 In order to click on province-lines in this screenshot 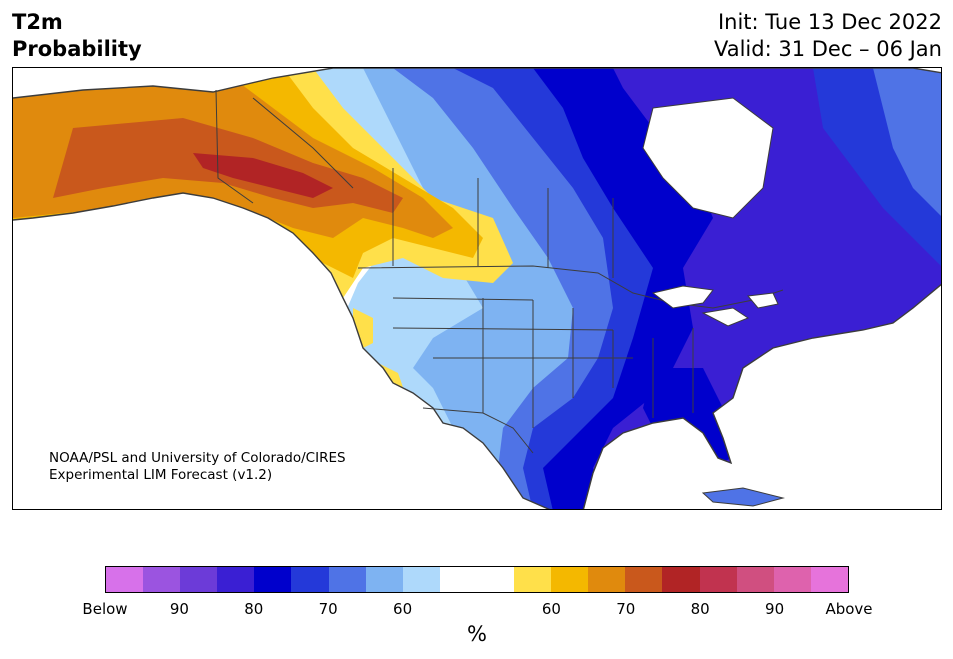, I will do `click(433, 187)`.